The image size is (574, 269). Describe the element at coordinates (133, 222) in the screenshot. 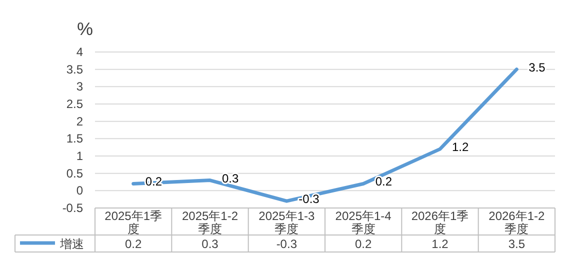

I see `x-tick-label: 2025年1季度` at that location.